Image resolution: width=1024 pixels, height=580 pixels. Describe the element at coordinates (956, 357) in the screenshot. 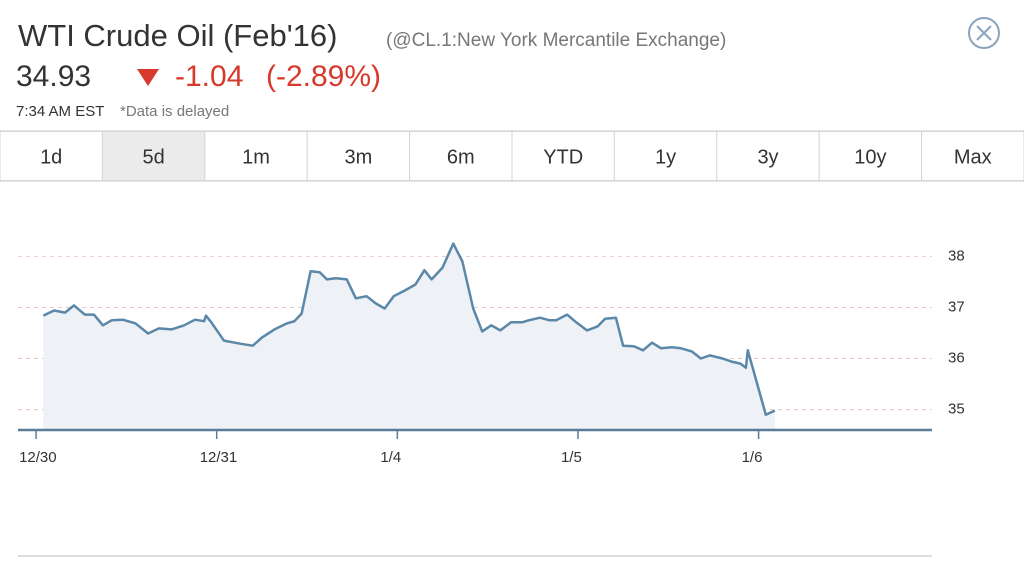

I see `y-tick-label: 36` at that location.